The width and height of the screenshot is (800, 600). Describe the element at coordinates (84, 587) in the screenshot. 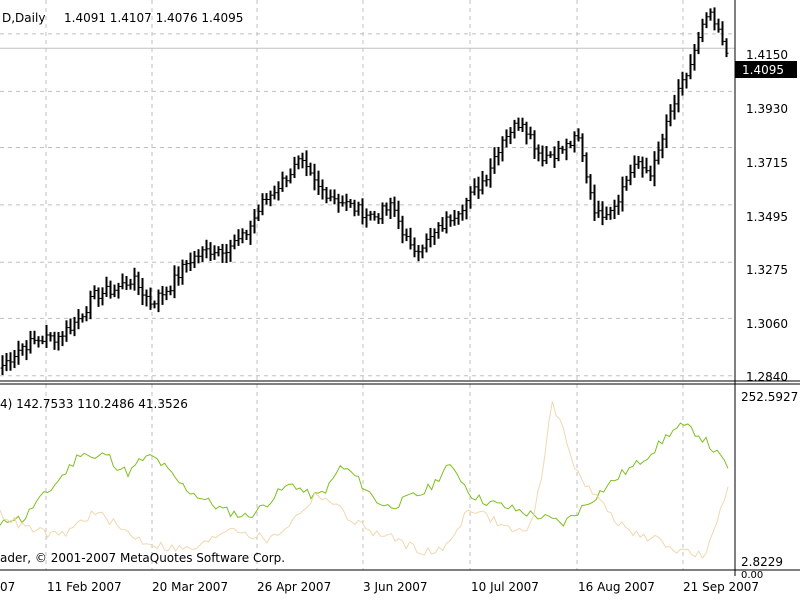

I see `time-label: 11 Feb 2007` at that location.